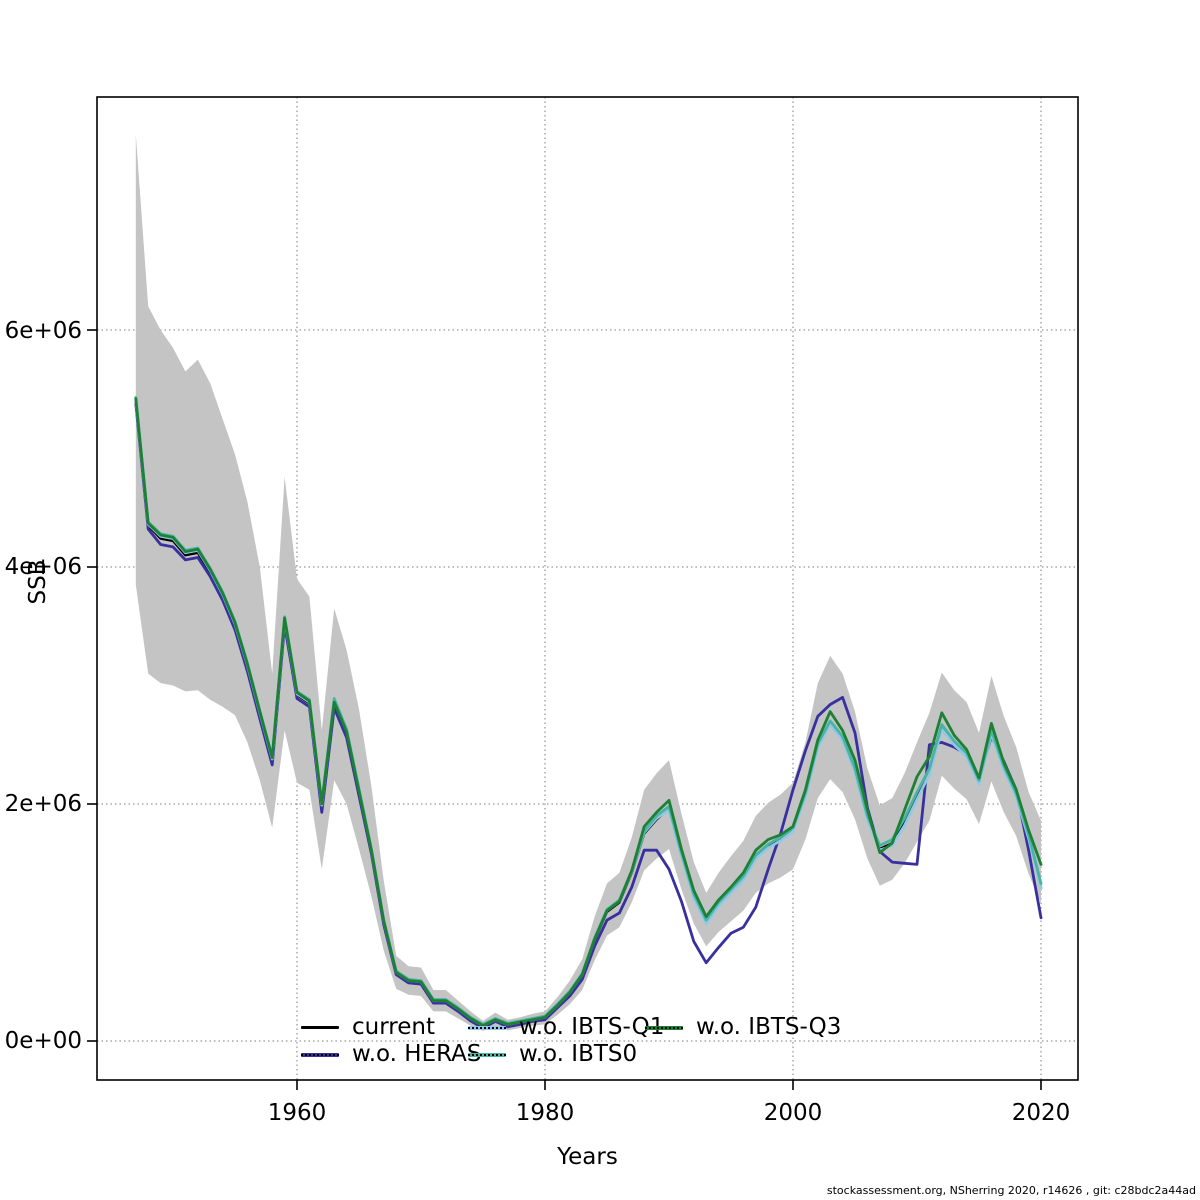 The image size is (1200, 1200). What do you see at coordinates (38, 582) in the screenshot?
I see `y-axis-title: SSB` at bounding box center [38, 582].